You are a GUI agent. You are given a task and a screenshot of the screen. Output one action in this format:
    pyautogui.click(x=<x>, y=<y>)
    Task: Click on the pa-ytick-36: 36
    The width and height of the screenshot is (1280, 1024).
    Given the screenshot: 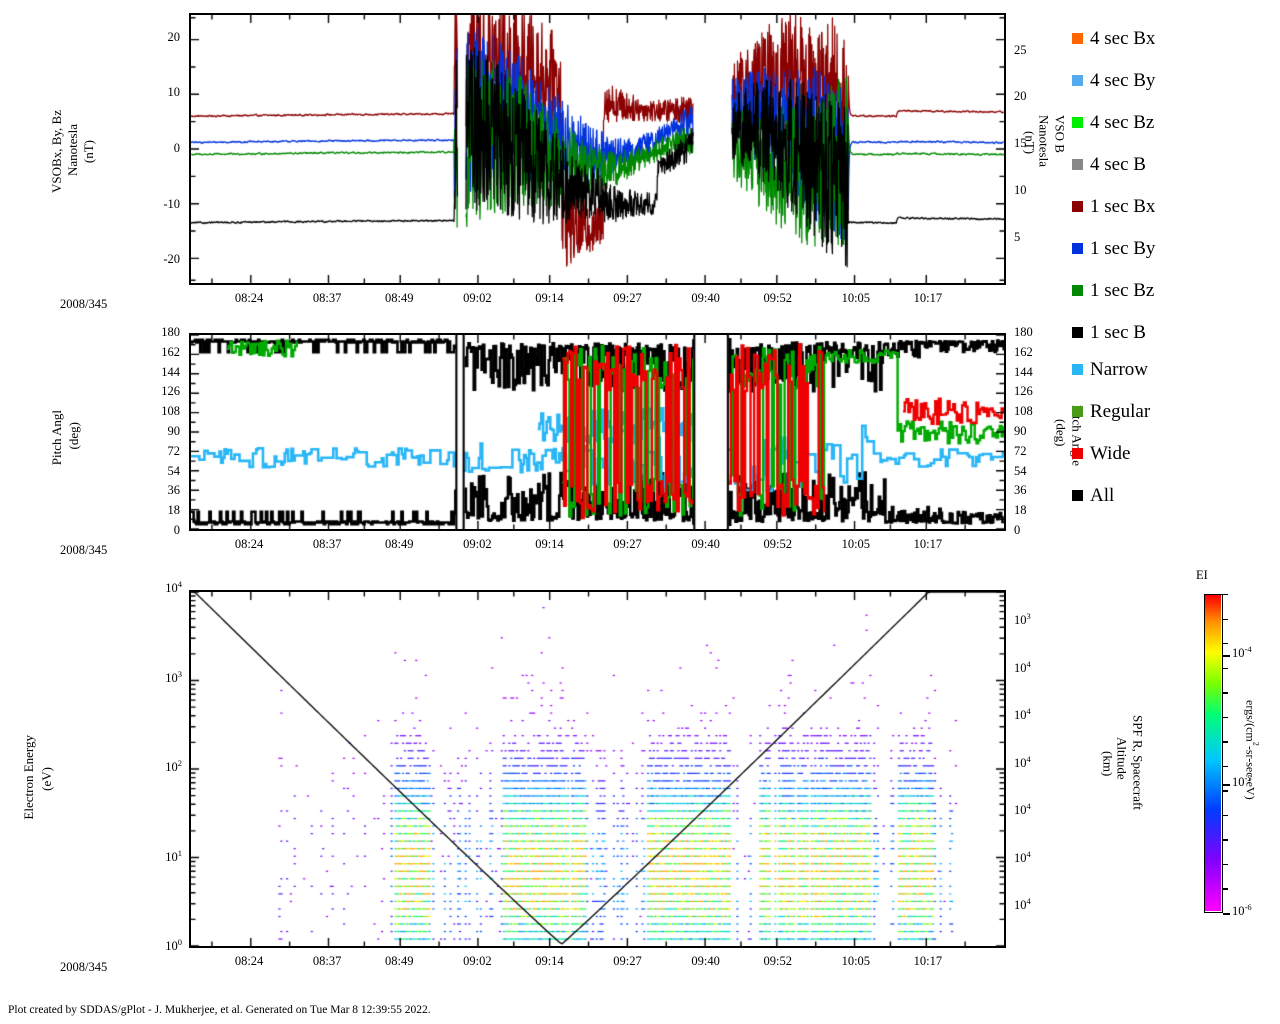 What is the action you would take?
    pyautogui.click(x=174, y=490)
    